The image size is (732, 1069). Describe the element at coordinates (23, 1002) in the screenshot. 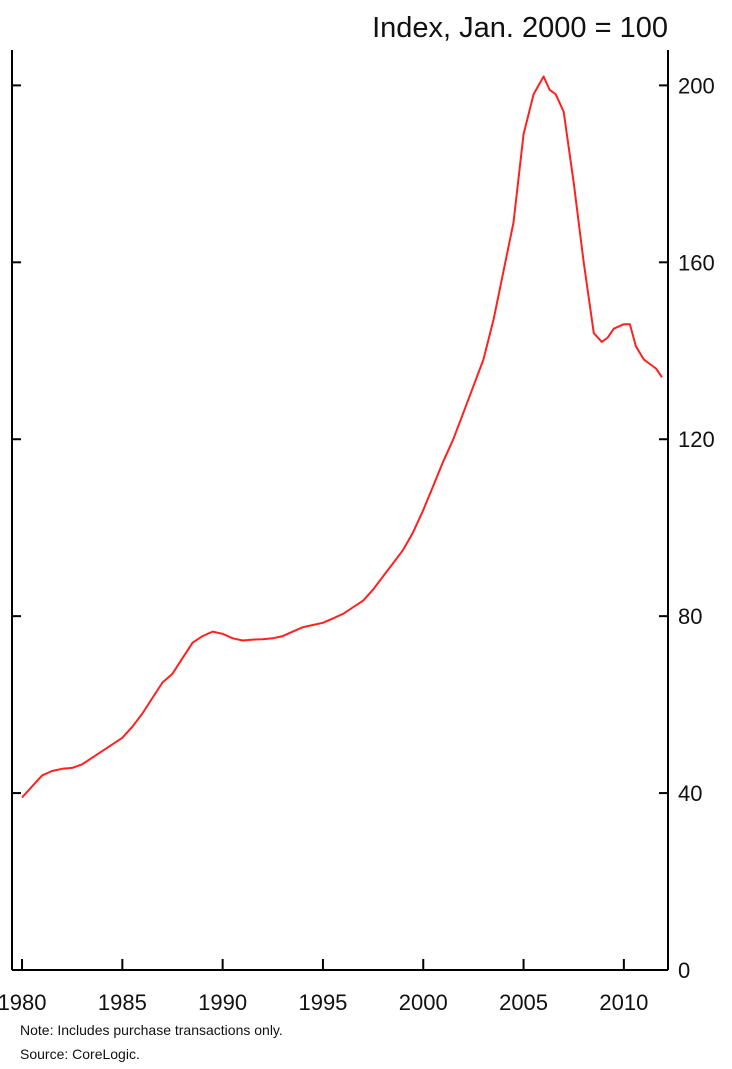

I see `x-tick-label-1980: 1980` at that location.